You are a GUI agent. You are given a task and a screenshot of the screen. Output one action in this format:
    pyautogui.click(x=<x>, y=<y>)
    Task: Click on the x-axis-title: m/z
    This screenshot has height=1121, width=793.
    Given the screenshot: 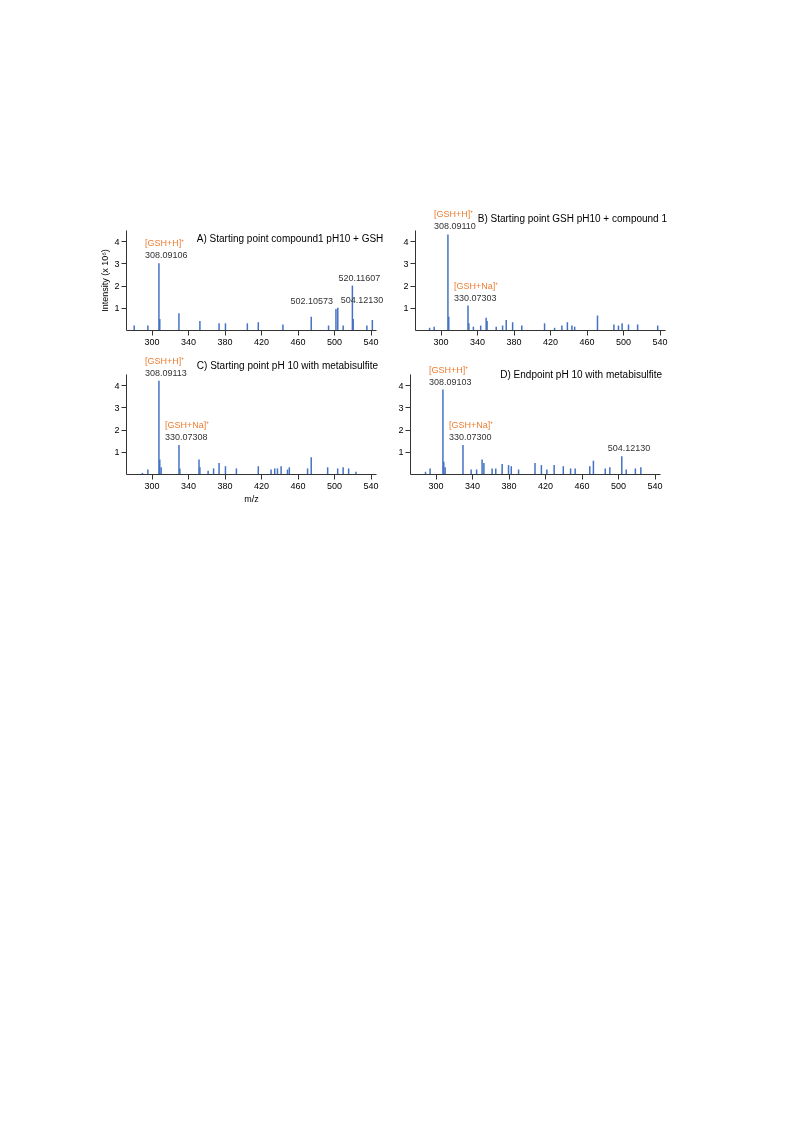 What is the action you would take?
    pyautogui.click(x=252, y=498)
    